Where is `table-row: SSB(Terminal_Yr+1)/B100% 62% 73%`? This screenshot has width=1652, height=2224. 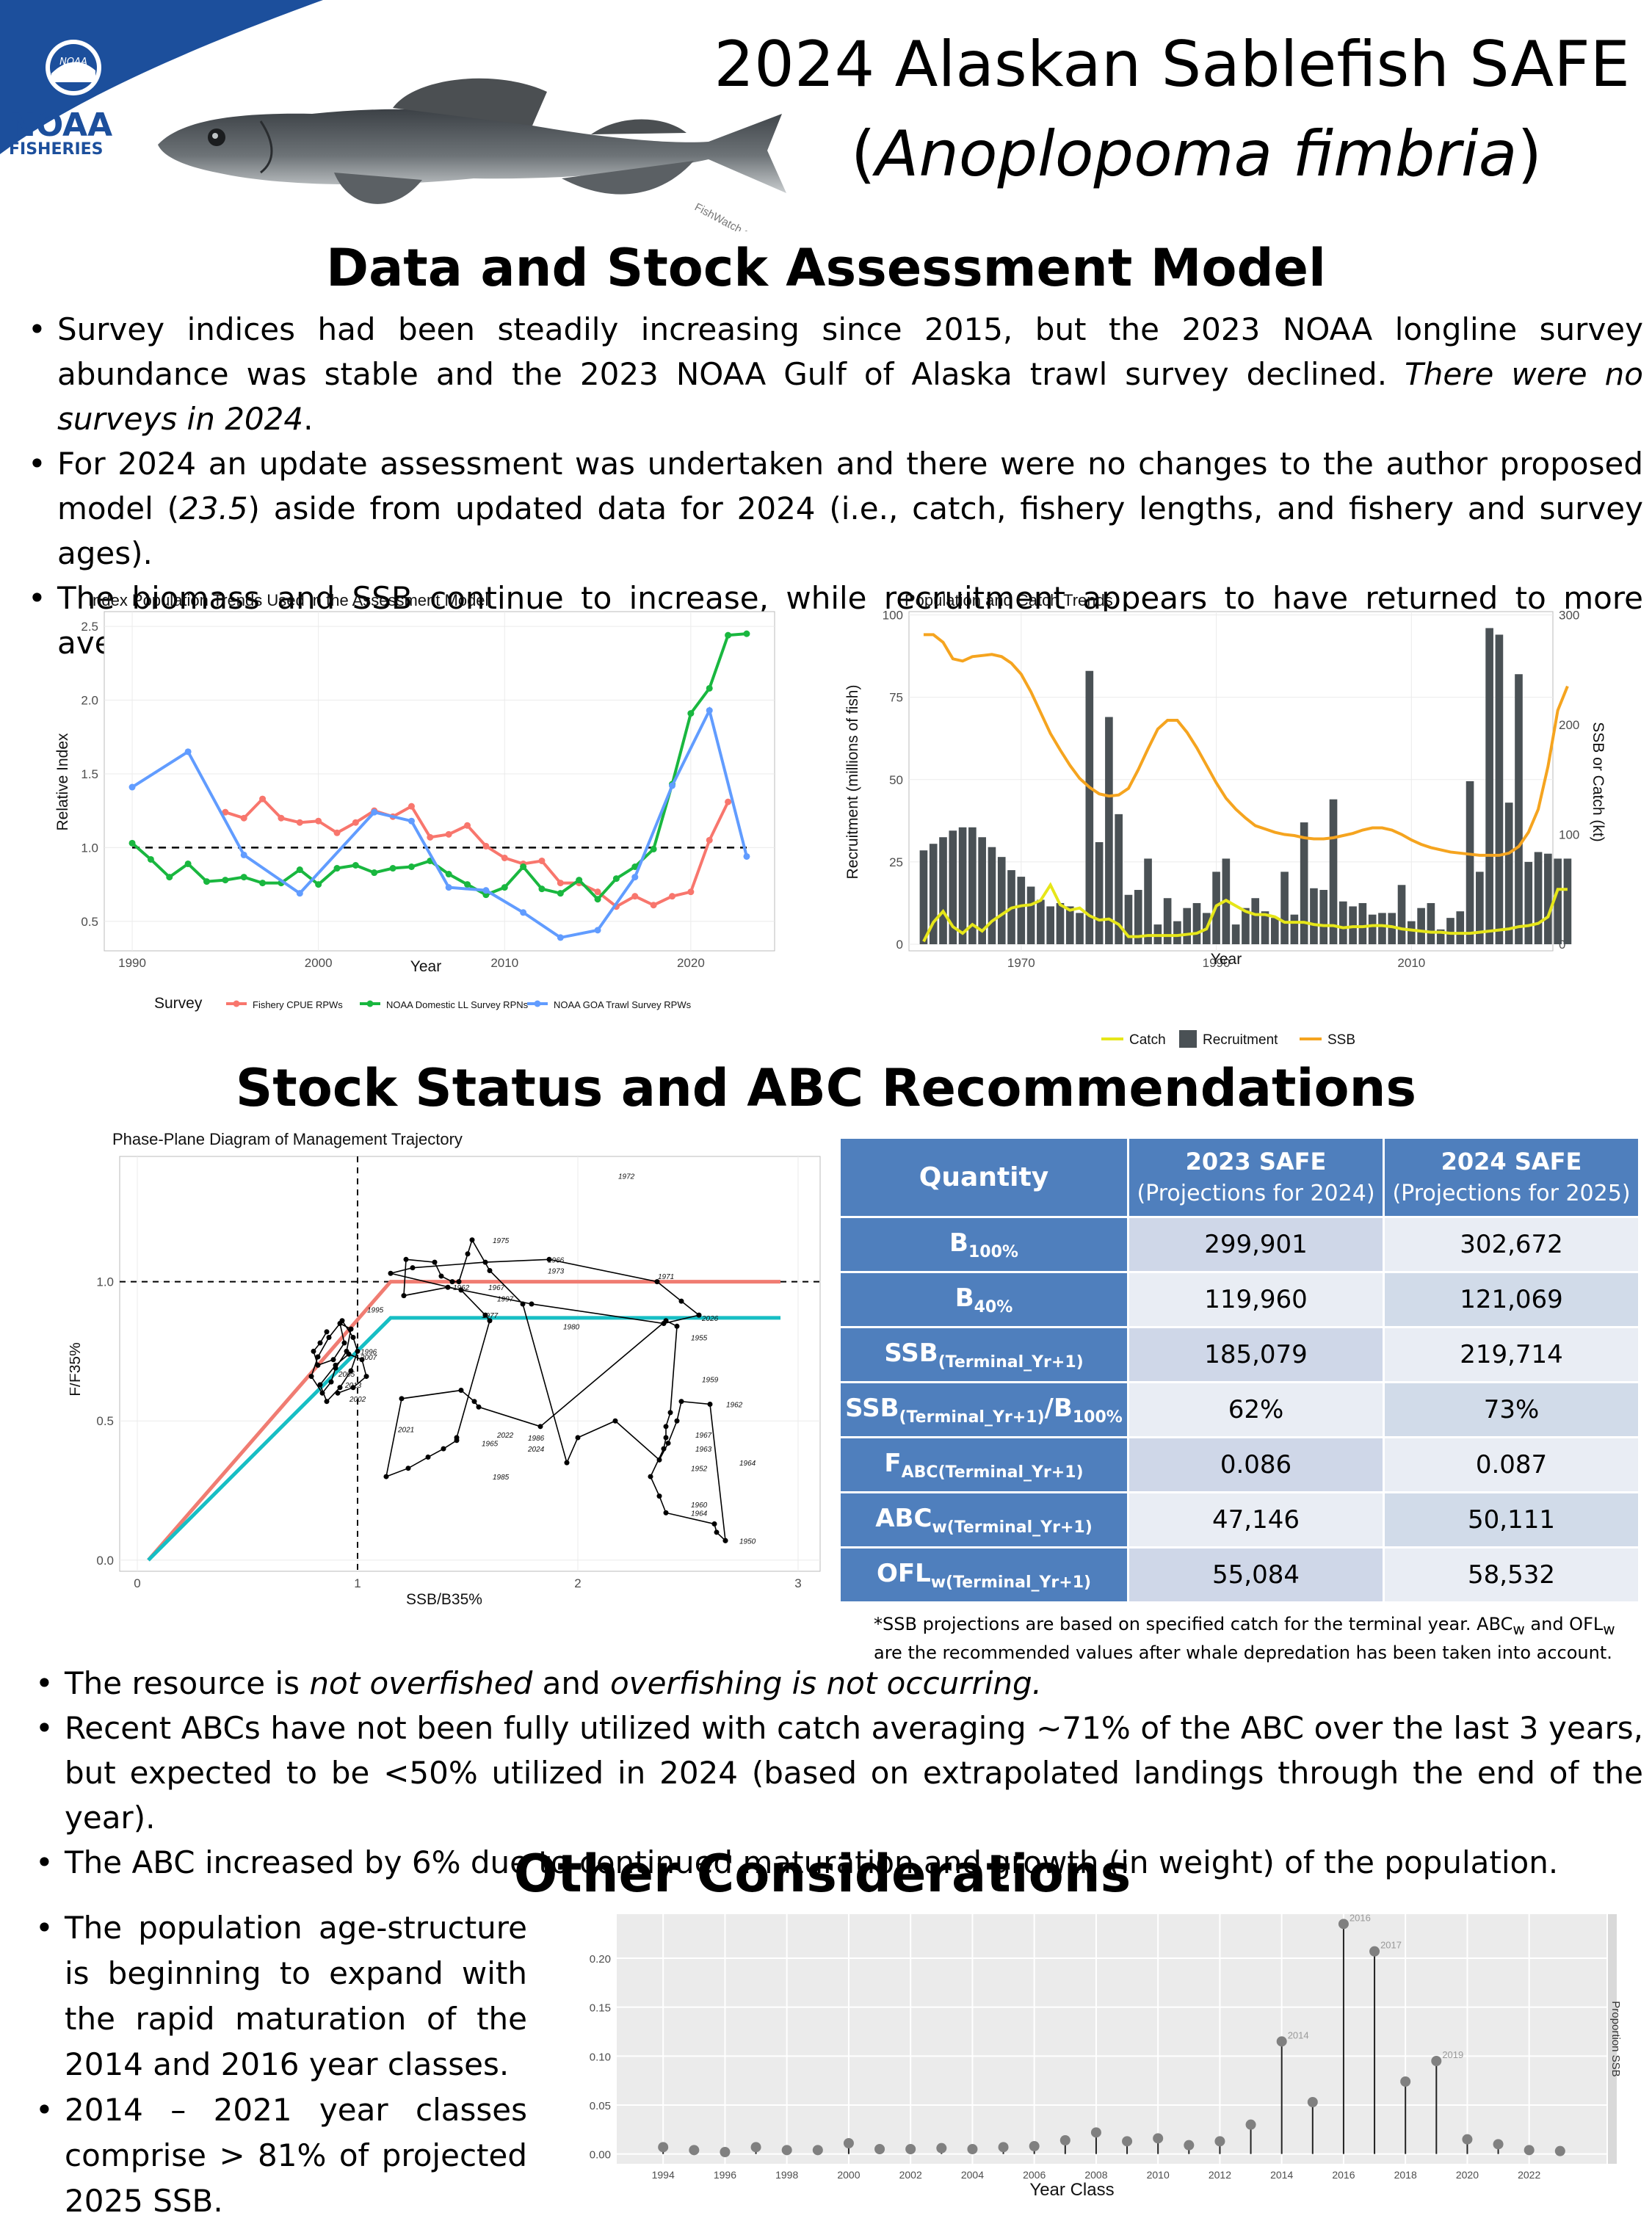
table-row: SSB(Terminal_Yr+1)/B100% 62% 73% is located at coordinates (1239, 1409).